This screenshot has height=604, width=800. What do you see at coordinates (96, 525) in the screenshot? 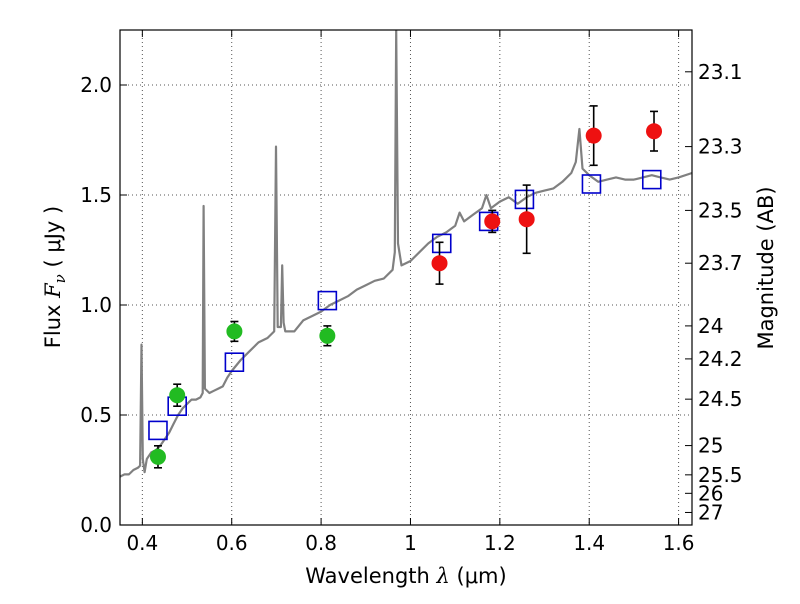
I see `y-tick-label: 0.0` at bounding box center [96, 525].